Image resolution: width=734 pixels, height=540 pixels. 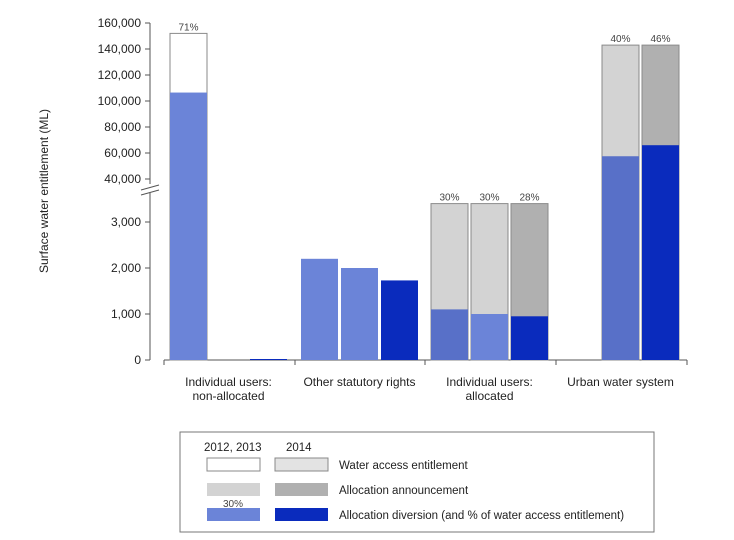 I want to click on y-tick-label: 160,000, so click(x=120, y=23).